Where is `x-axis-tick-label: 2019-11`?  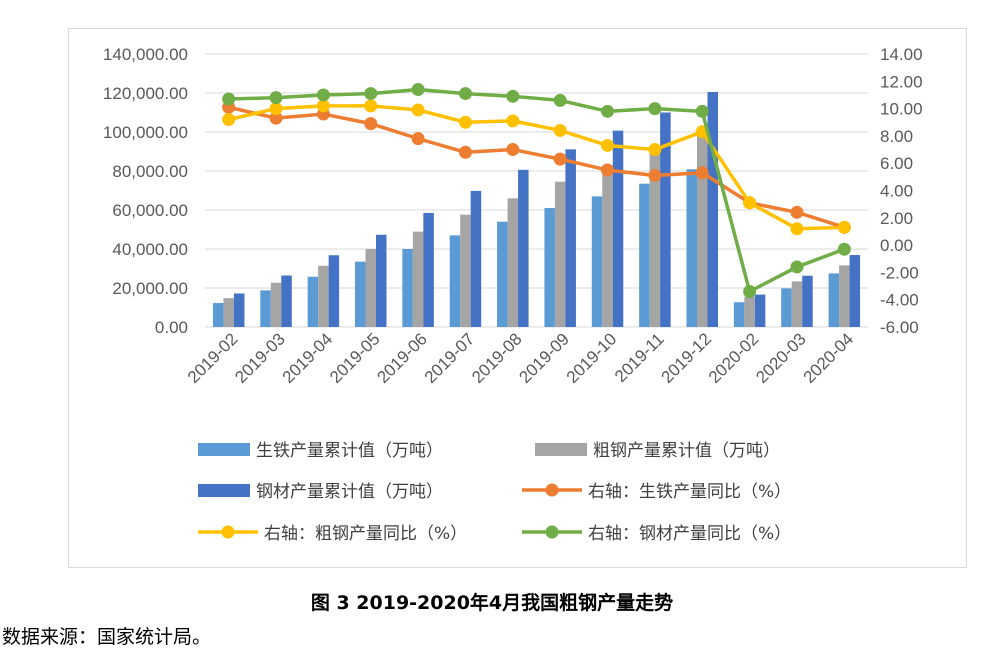
x-axis-tick-label: 2019-11 is located at coordinates (639, 357).